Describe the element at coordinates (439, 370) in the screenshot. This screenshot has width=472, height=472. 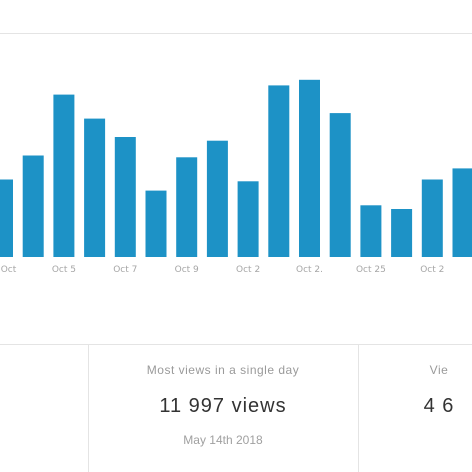
I see `views-label: Vie` at that location.